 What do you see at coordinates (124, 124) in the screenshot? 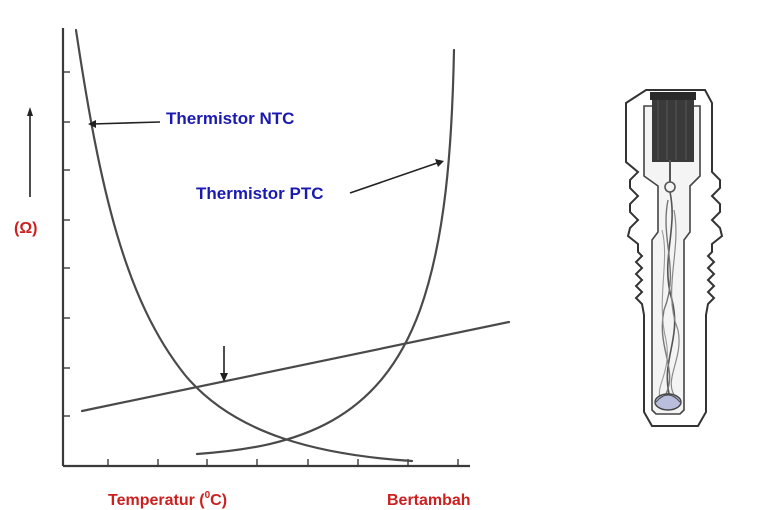
I see `ntc-pointer` at bounding box center [124, 124].